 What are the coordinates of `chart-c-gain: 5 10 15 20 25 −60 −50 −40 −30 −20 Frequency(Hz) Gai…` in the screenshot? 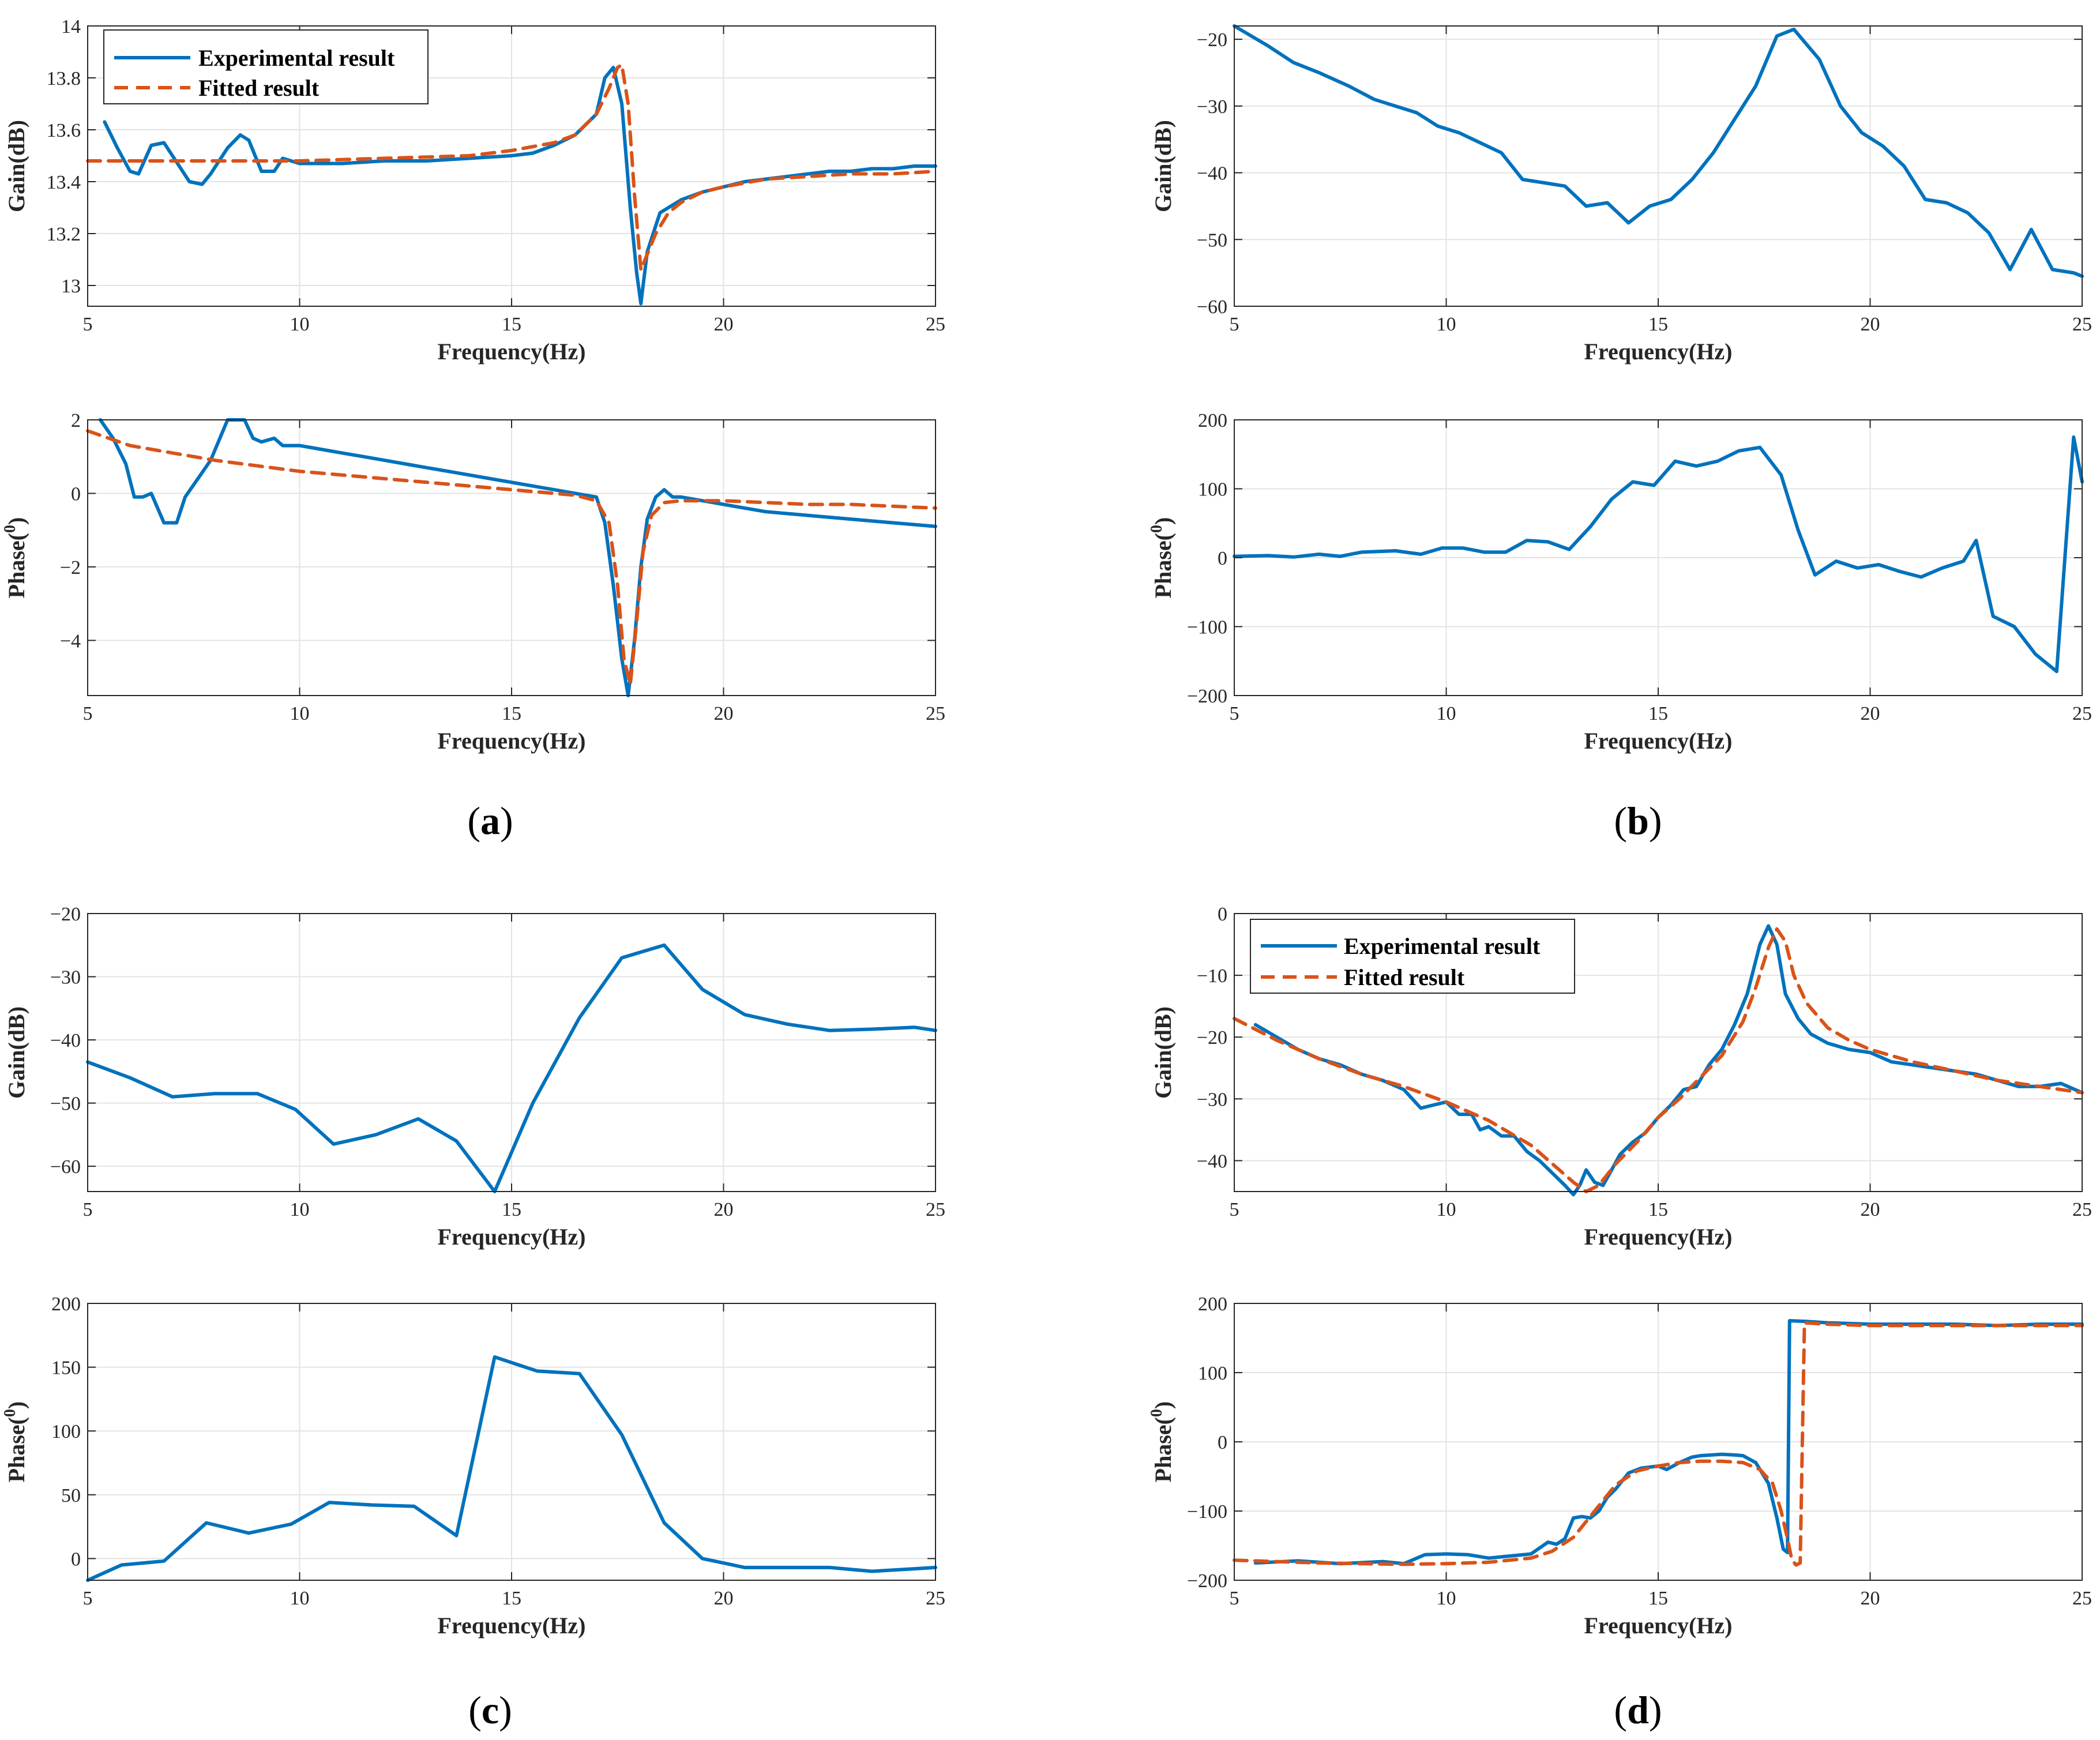 It's located at (474, 1077).